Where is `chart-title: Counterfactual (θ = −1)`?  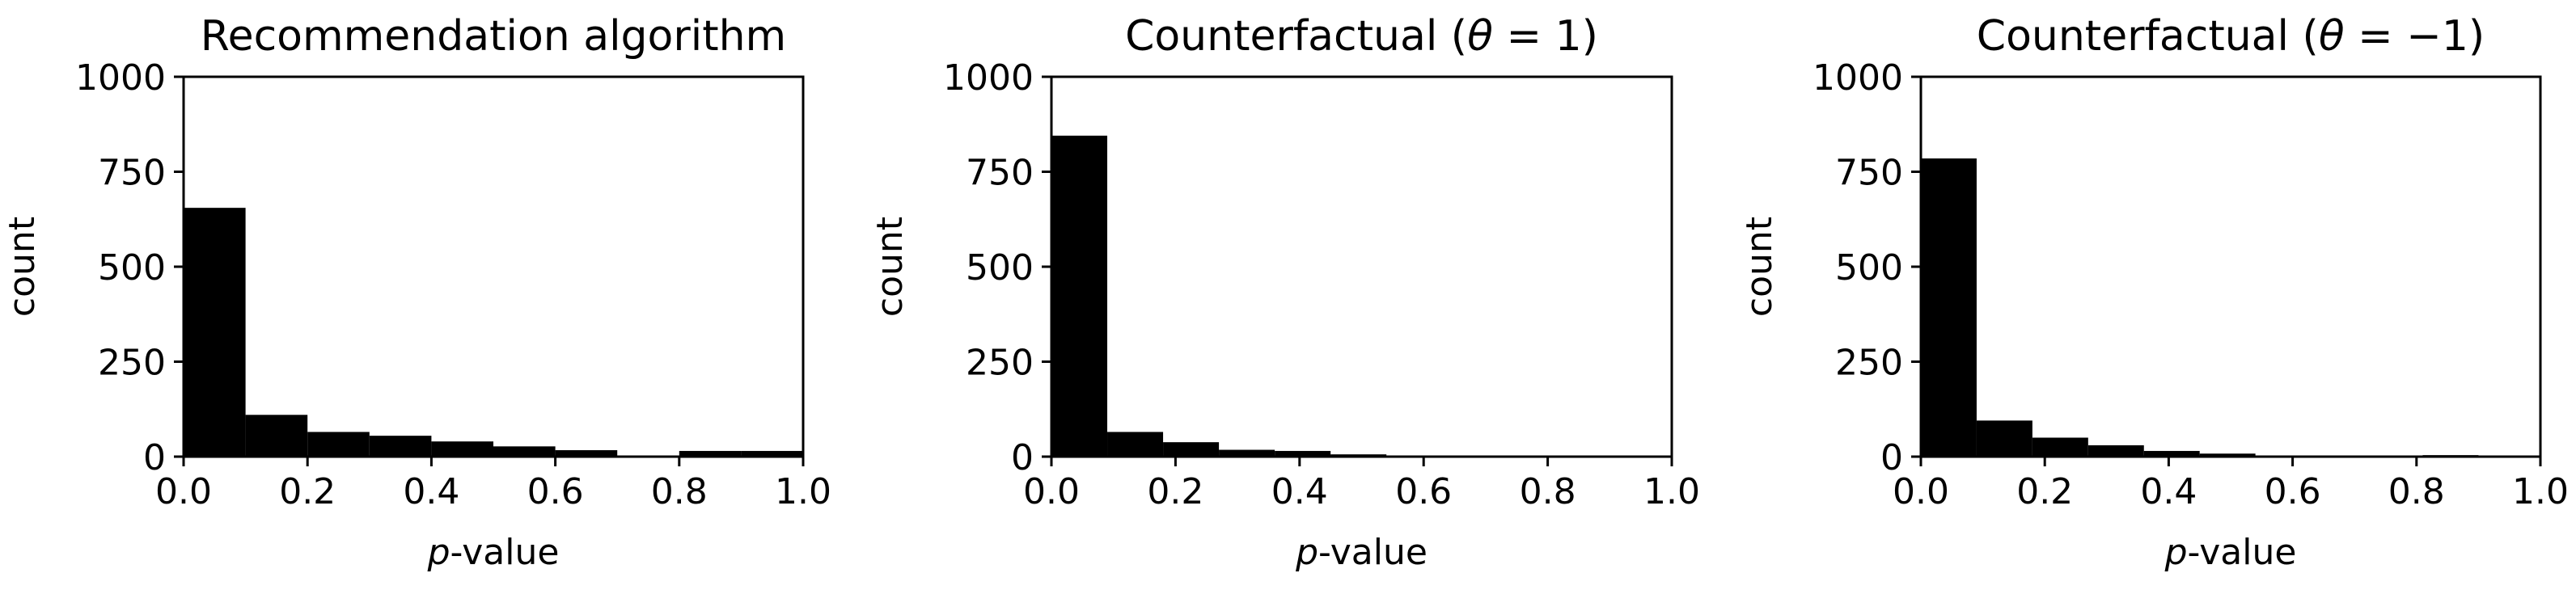
chart-title: Counterfactual (θ = −1) is located at coordinates (2231, 37).